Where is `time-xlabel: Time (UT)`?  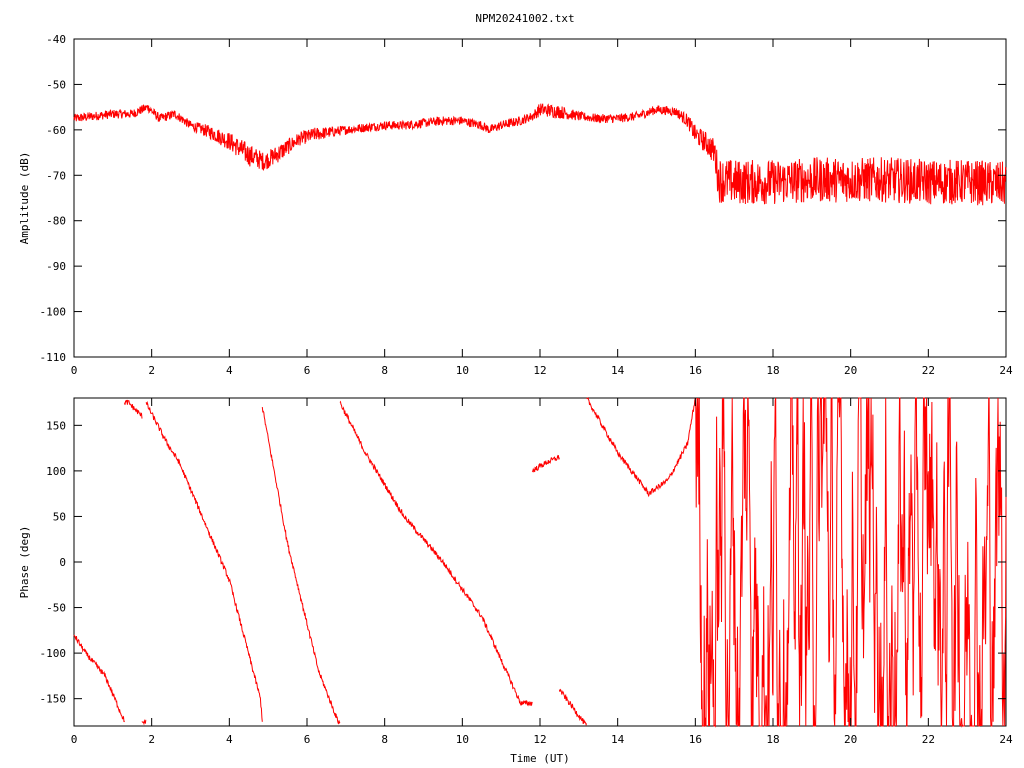 time-xlabel: Time (UT) is located at coordinates (540, 758).